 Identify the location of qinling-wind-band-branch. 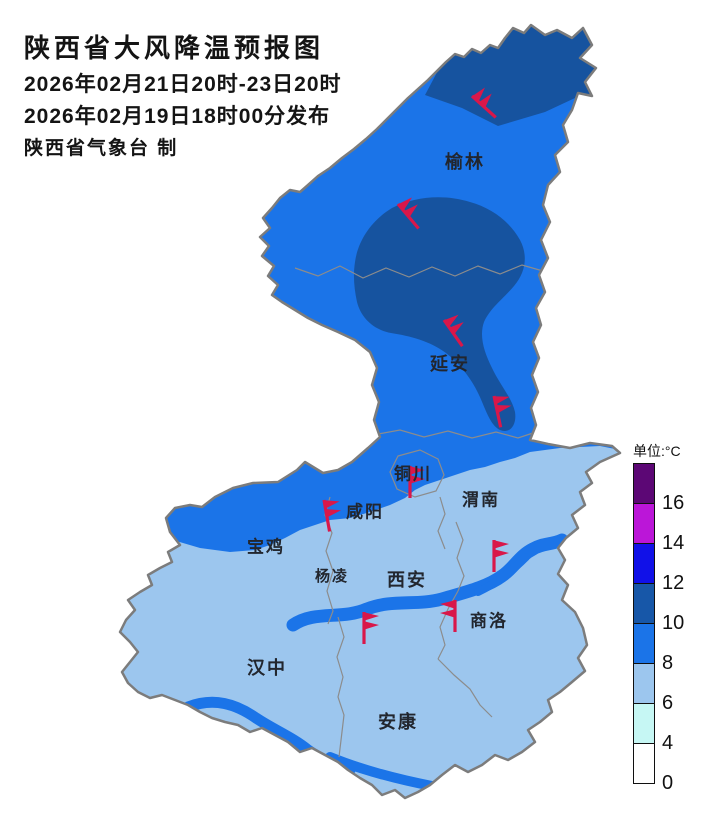
(502, 574).